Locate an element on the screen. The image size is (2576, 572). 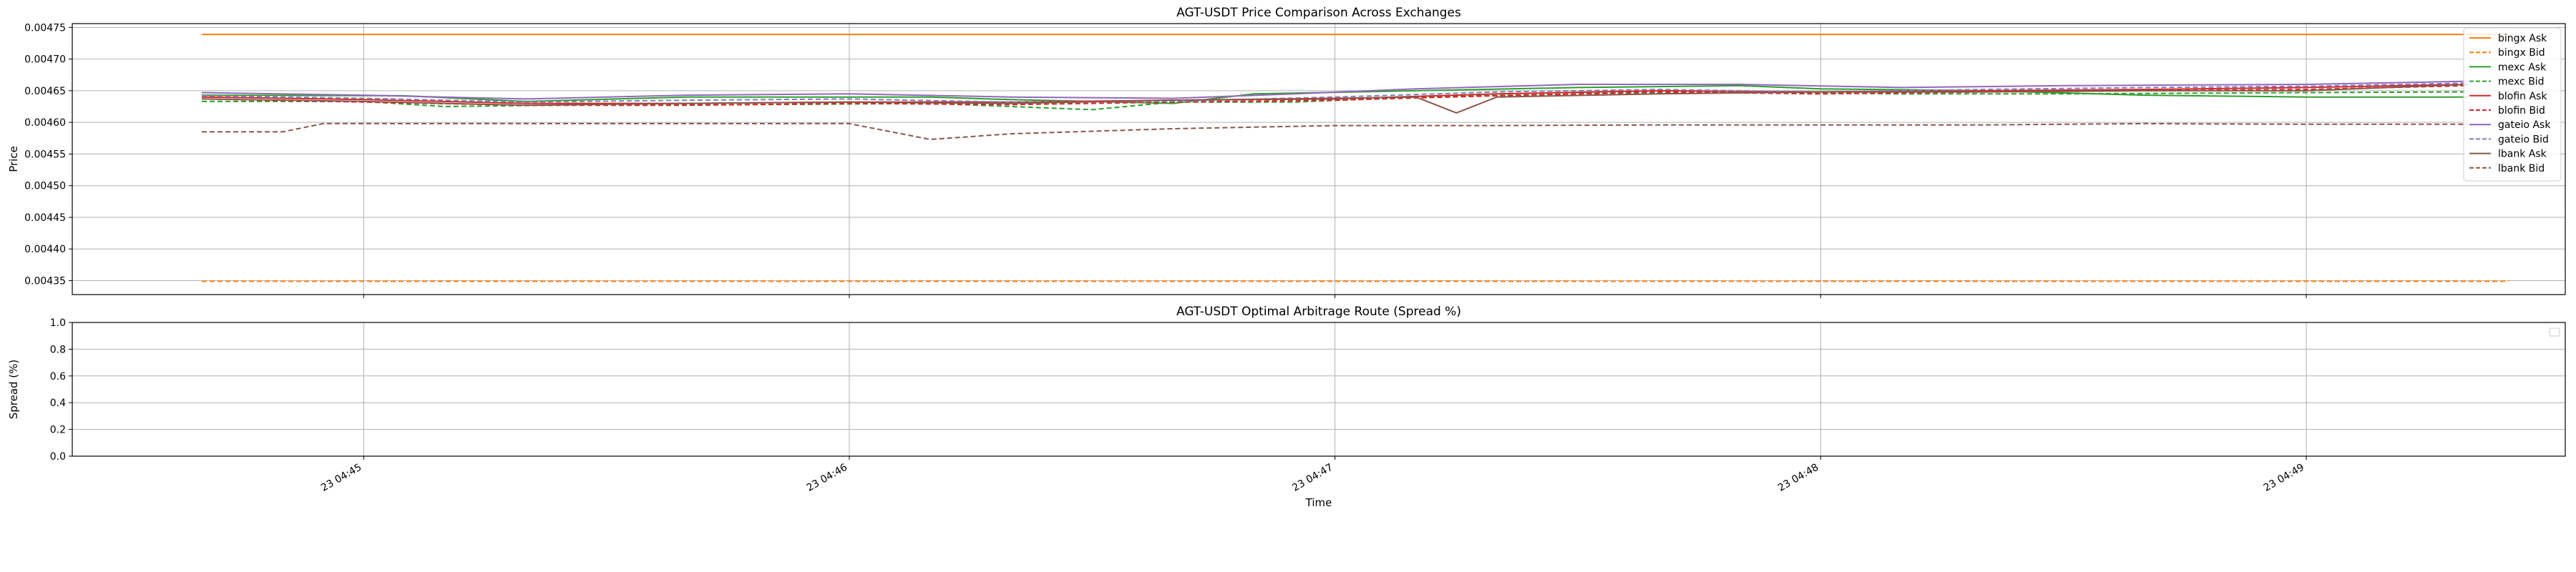
xtick-label: 23 04:48 is located at coordinates (1798, 478).